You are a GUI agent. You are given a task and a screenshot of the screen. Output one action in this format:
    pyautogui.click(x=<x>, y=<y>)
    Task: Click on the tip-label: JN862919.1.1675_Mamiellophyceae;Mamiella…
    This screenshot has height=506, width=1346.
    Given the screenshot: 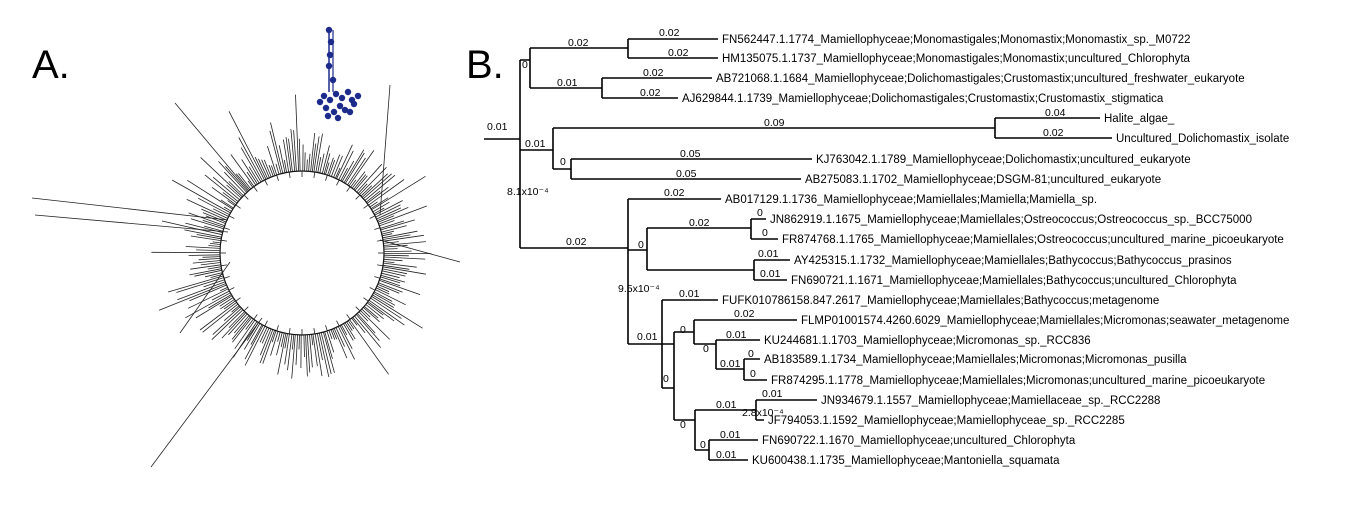 What is the action you would take?
    pyautogui.click(x=1011, y=220)
    